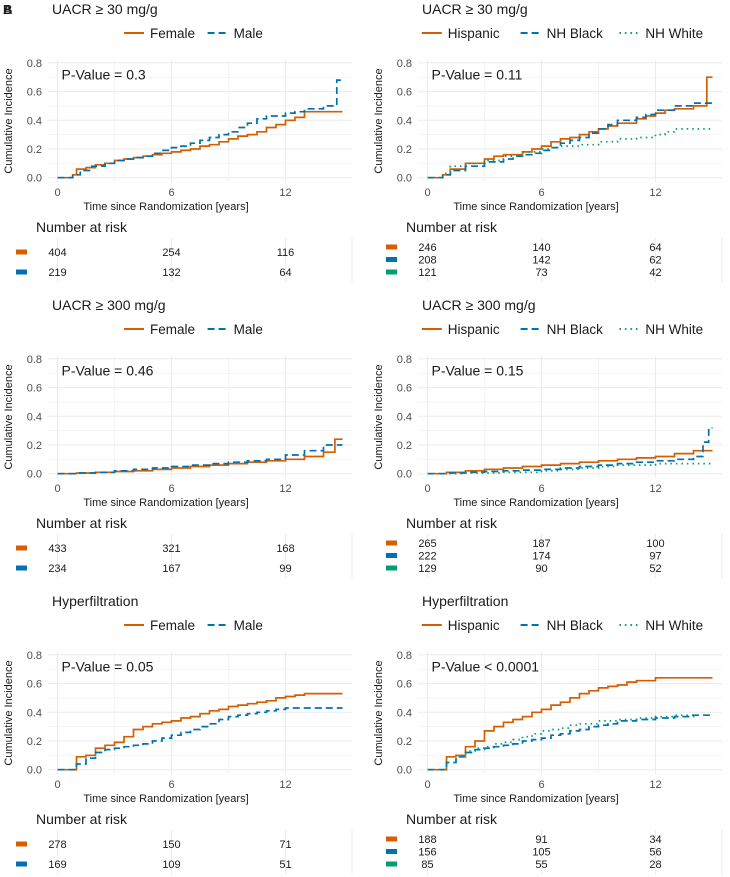  Describe the element at coordinates (404, 121) in the screenshot. I see `y-tick-label: 0.4` at that location.